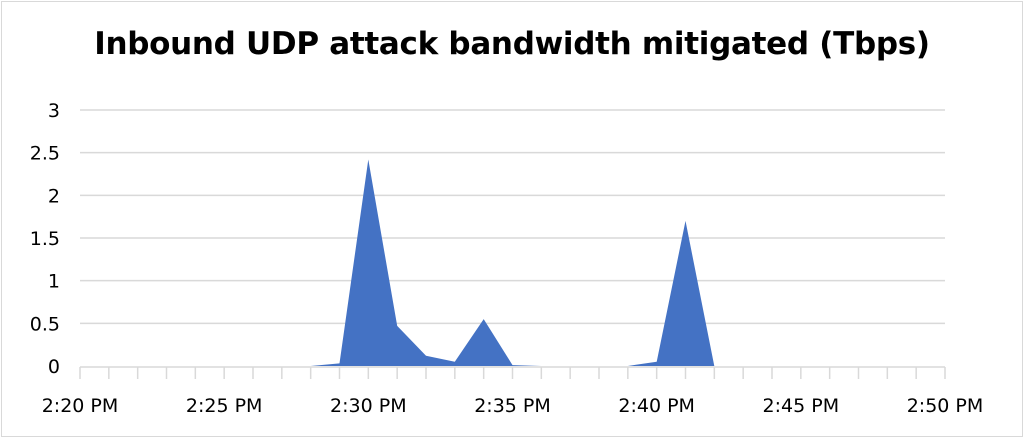 The image size is (1024, 438). Describe the element at coordinates (80, 406) in the screenshot. I see `x-tick-label: 2:20 PM` at that location.